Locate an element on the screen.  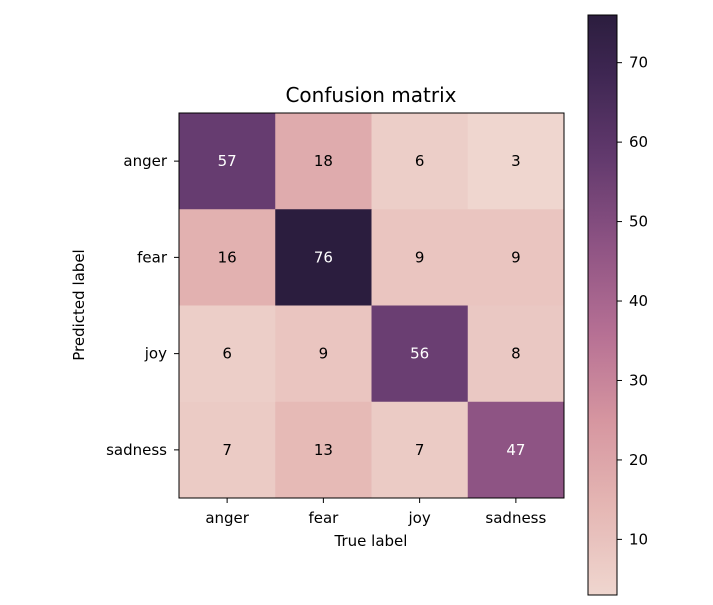
cell-value-label: 76 is located at coordinates (323, 257).